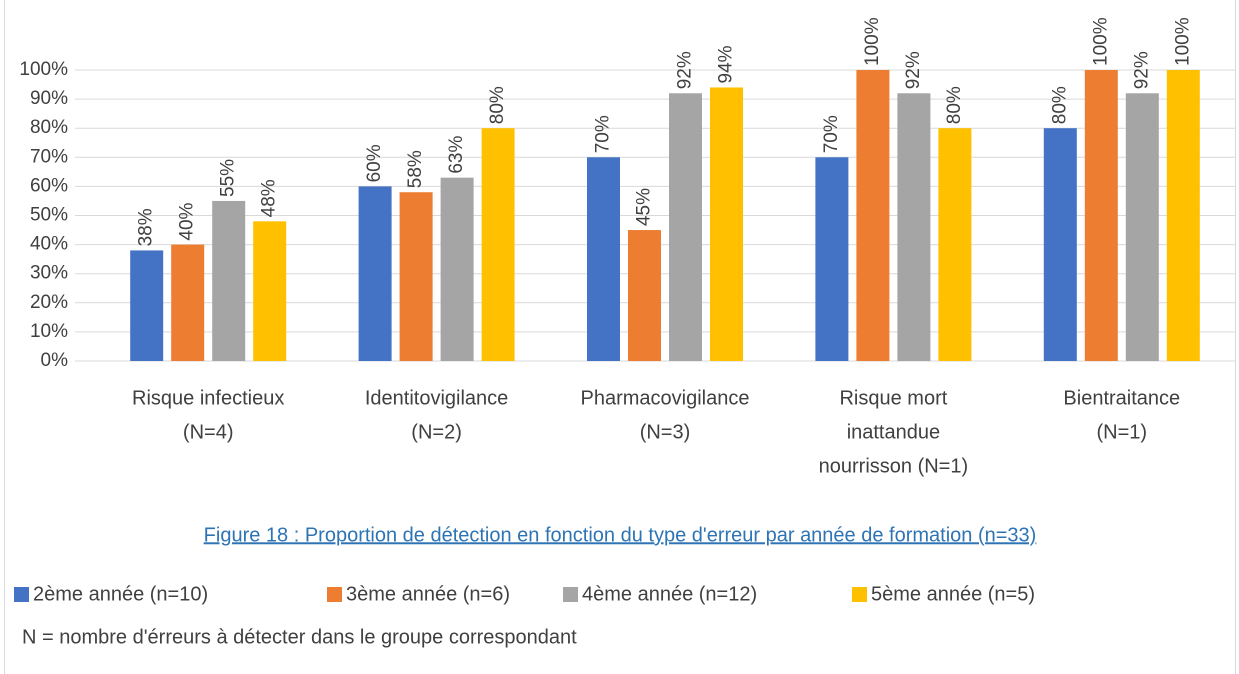 Image resolution: width=1239 pixels, height=674 pixels. What do you see at coordinates (644, 207) in the screenshot?
I see `data-label: 45%` at bounding box center [644, 207].